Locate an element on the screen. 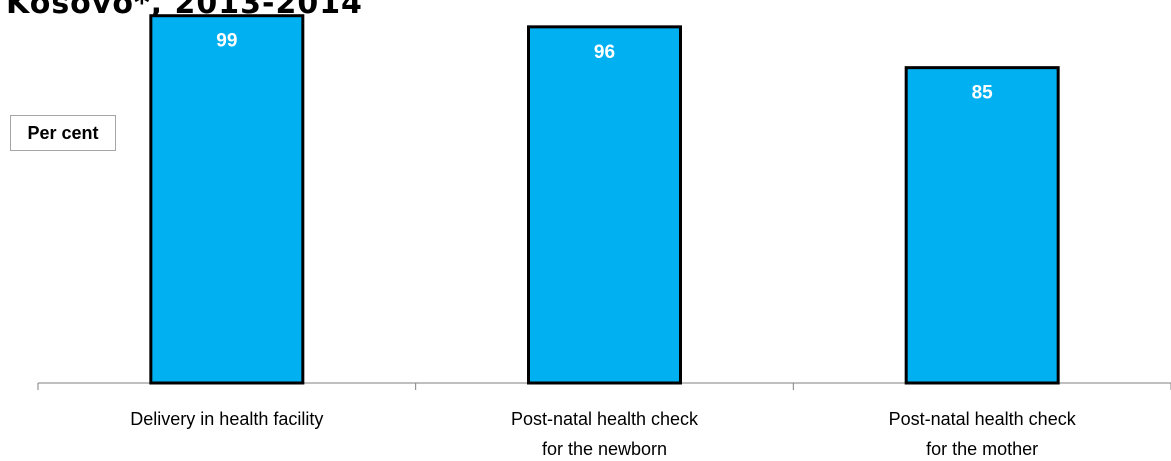 Image resolution: width=1171 pixels, height=461 pixels. x-tick-label-3-1: Post-natal health check is located at coordinates (983, 419).